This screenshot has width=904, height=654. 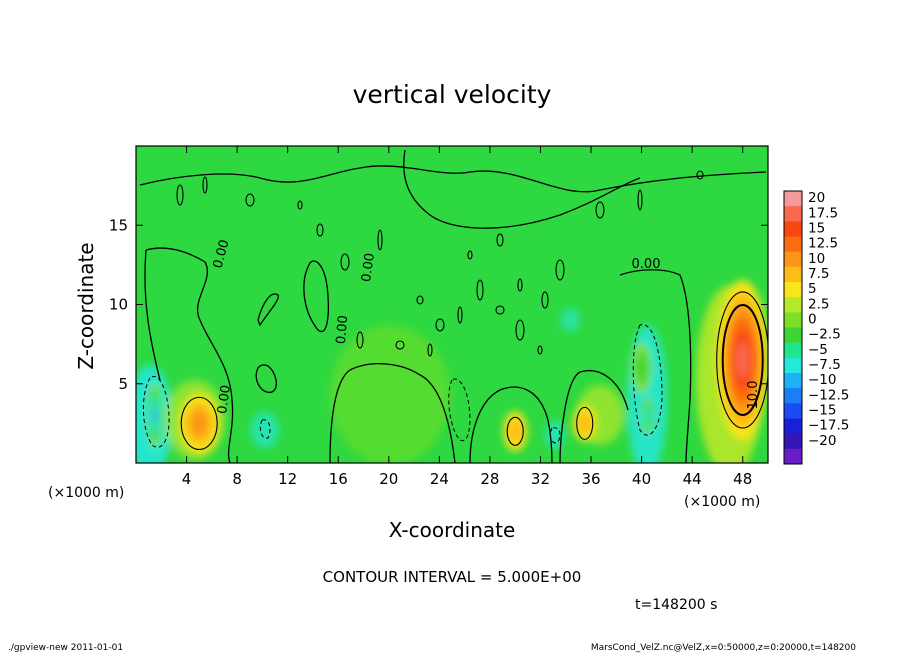 What do you see at coordinates (118, 225) in the screenshot?
I see `y-tick-label: 15` at bounding box center [118, 225].